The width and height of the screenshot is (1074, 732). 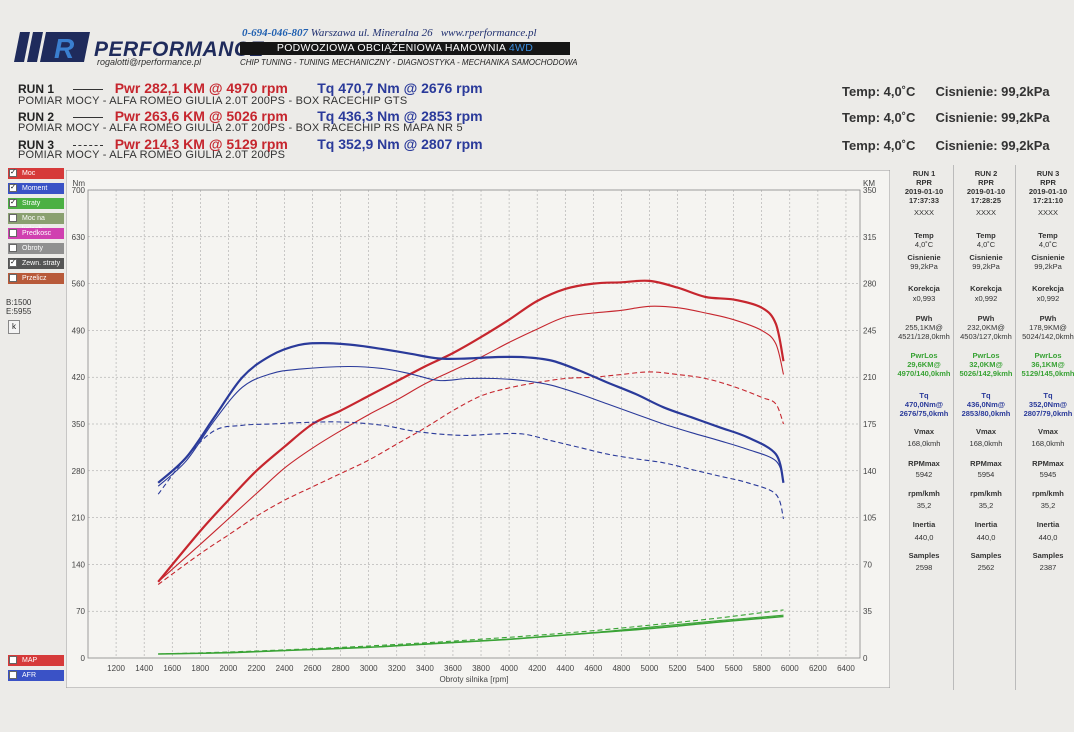 I want to click on stats-label-tq: Tq, so click(x=924, y=395).